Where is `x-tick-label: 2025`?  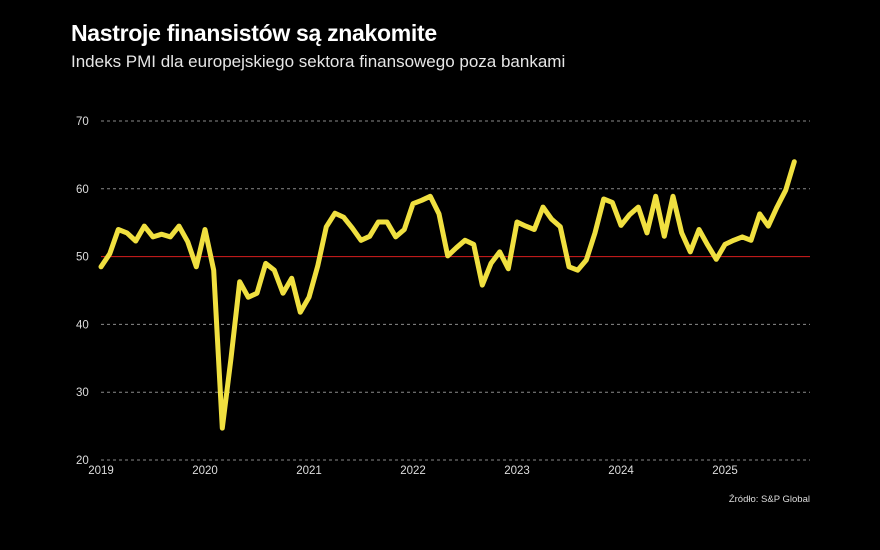 x-tick-label: 2025 is located at coordinates (725, 471).